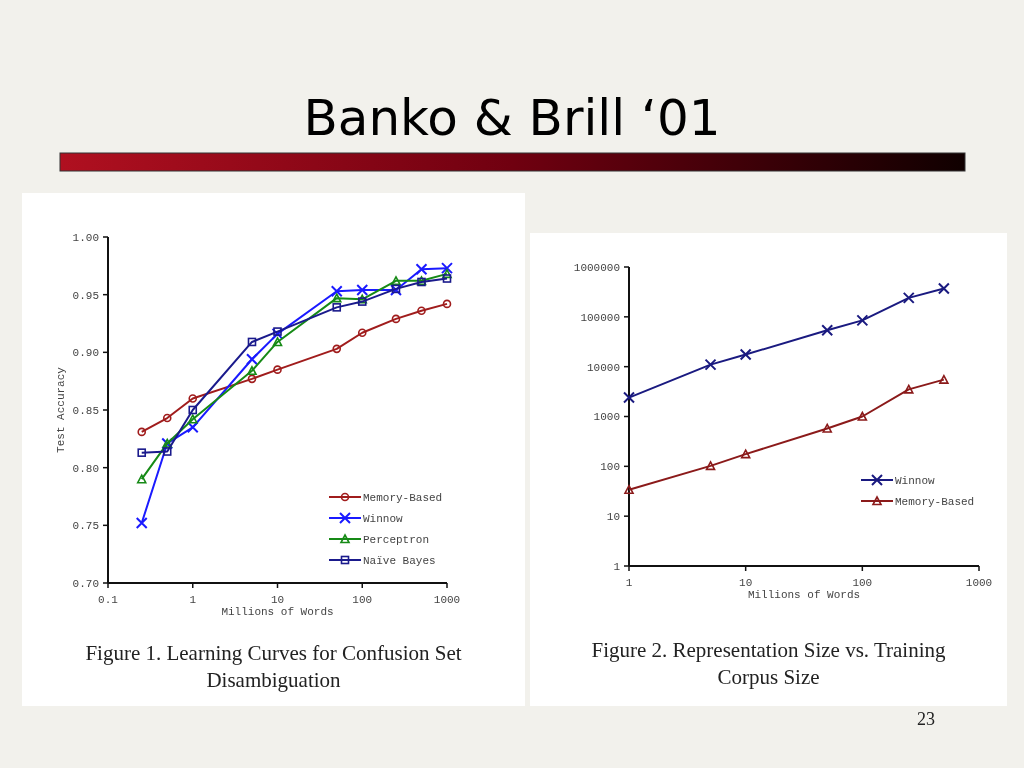 This screenshot has width=1024, height=768. I want to click on y-tick-label: 0.85, so click(85, 410).